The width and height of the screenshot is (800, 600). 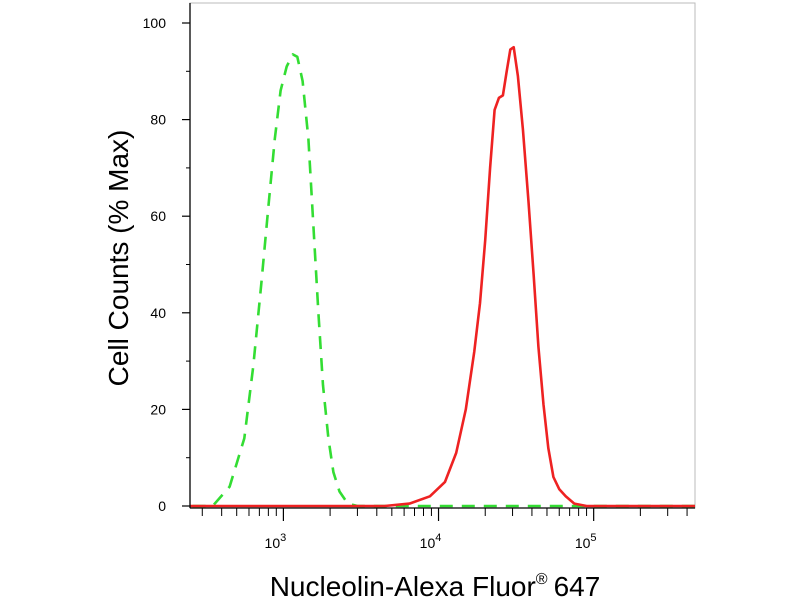 I want to click on x-axis-title-text: Nucleolin-Alexa Fluor, so click(x=403, y=585).